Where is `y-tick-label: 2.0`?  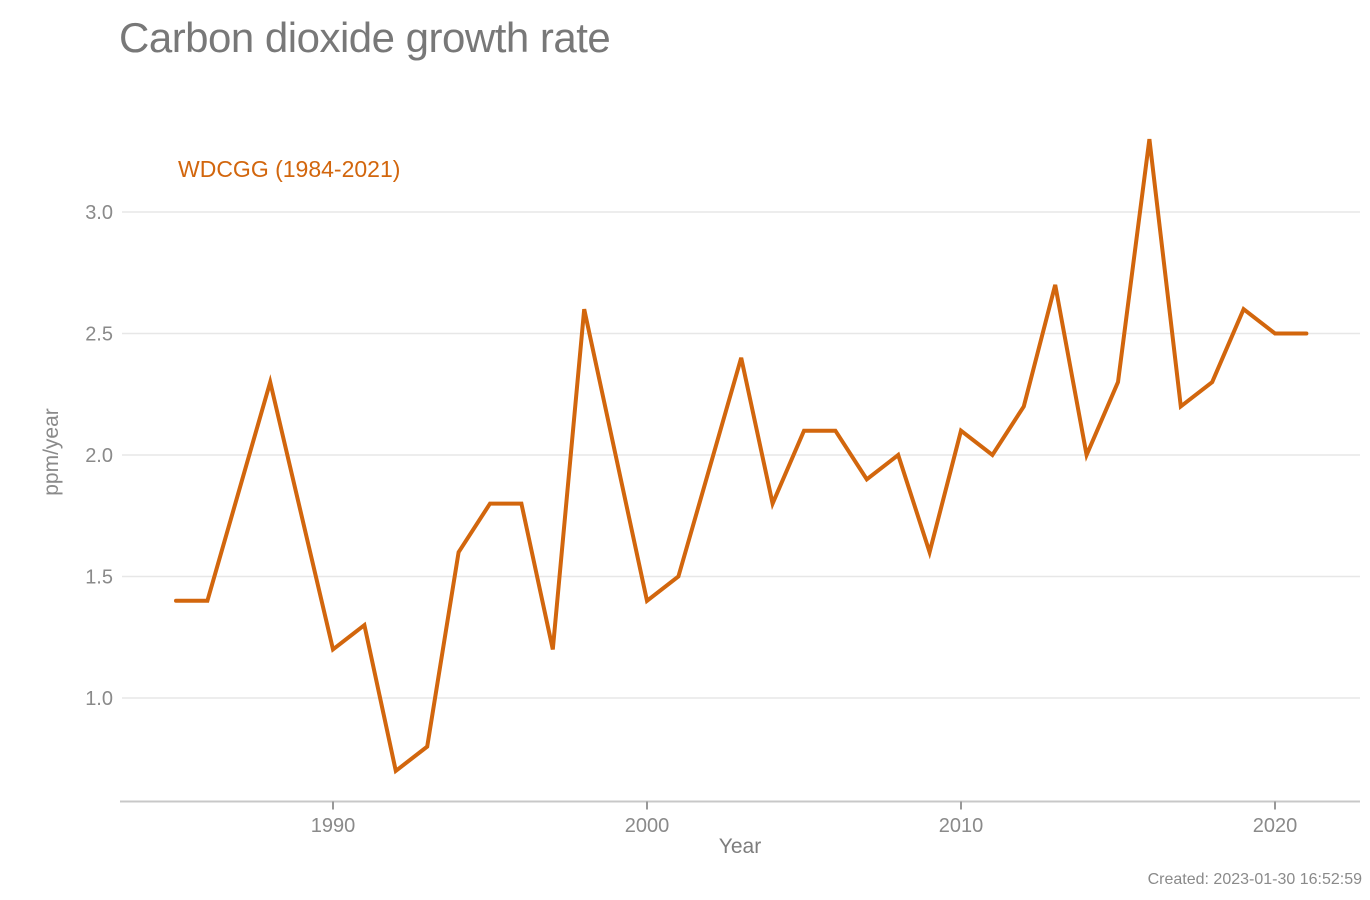
y-tick-label: 2.0 is located at coordinates (99, 456).